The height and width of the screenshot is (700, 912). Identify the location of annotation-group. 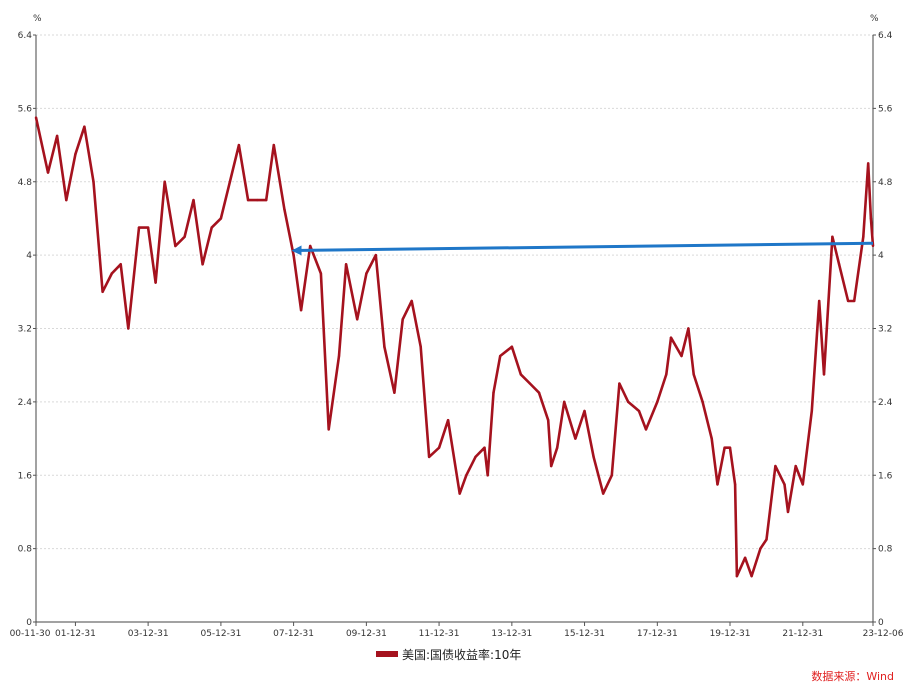
(582, 248).